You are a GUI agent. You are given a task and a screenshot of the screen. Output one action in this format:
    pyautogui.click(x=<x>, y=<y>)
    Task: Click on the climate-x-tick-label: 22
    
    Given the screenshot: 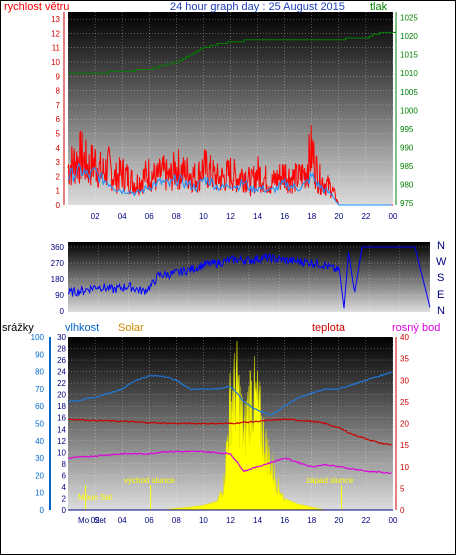 What is the action you would take?
    pyautogui.click(x=365, y=520)
    